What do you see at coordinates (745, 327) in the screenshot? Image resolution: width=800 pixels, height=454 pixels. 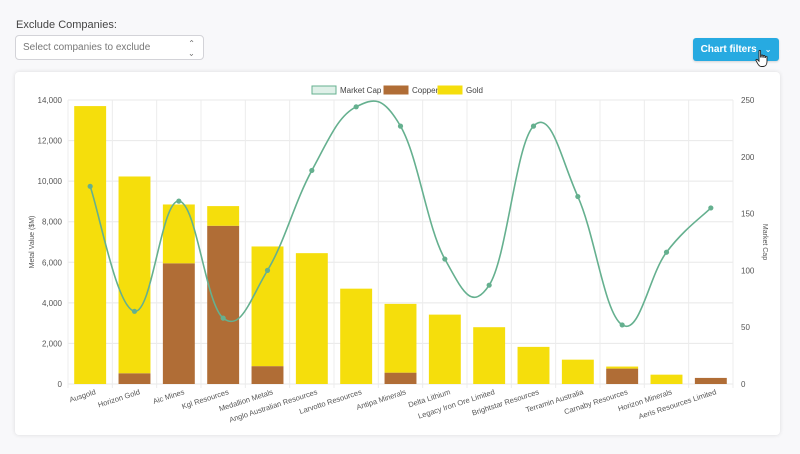 I see `y-right-tick-label: 50` at bounding box center [745, 327].